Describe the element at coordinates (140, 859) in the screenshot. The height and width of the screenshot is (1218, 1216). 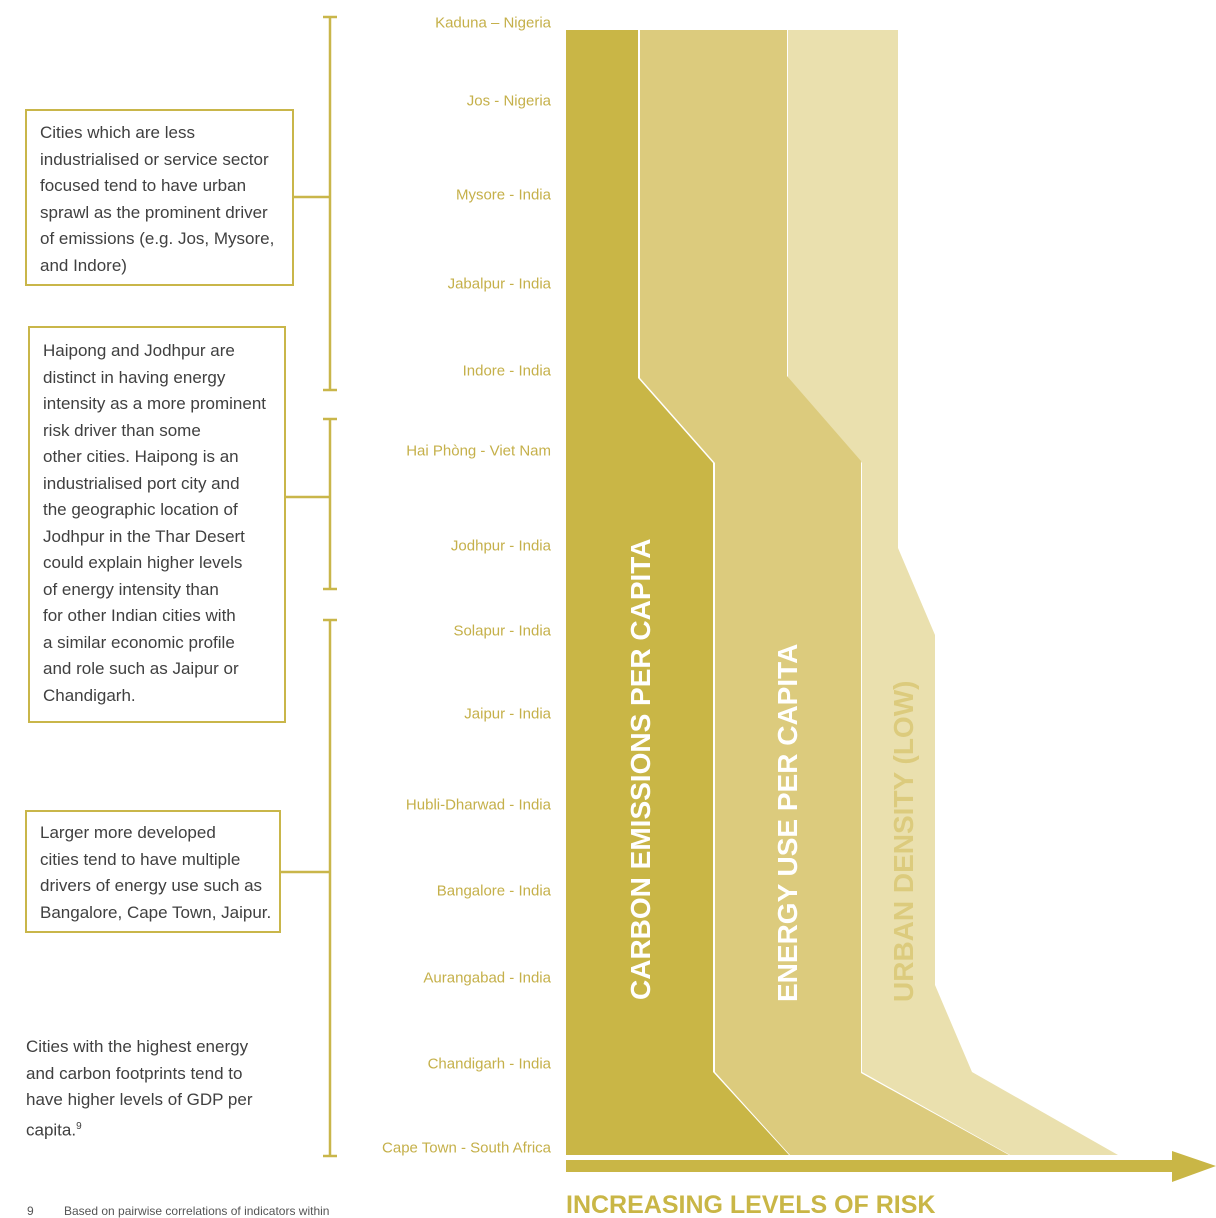
I see `note-line: cities tend to have multiple` at that location.